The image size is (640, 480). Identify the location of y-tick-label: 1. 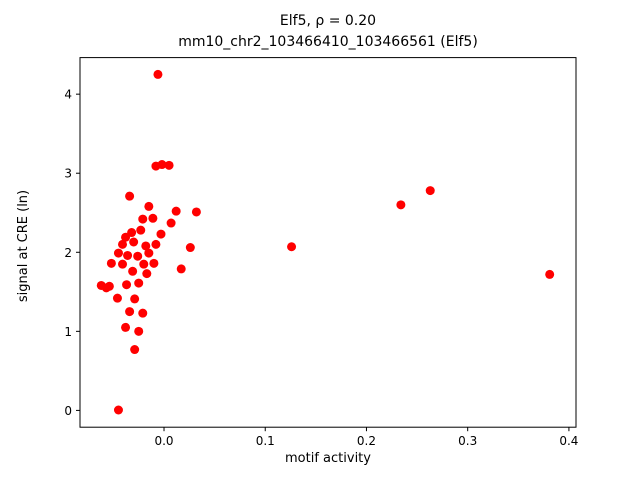
(68, 332).